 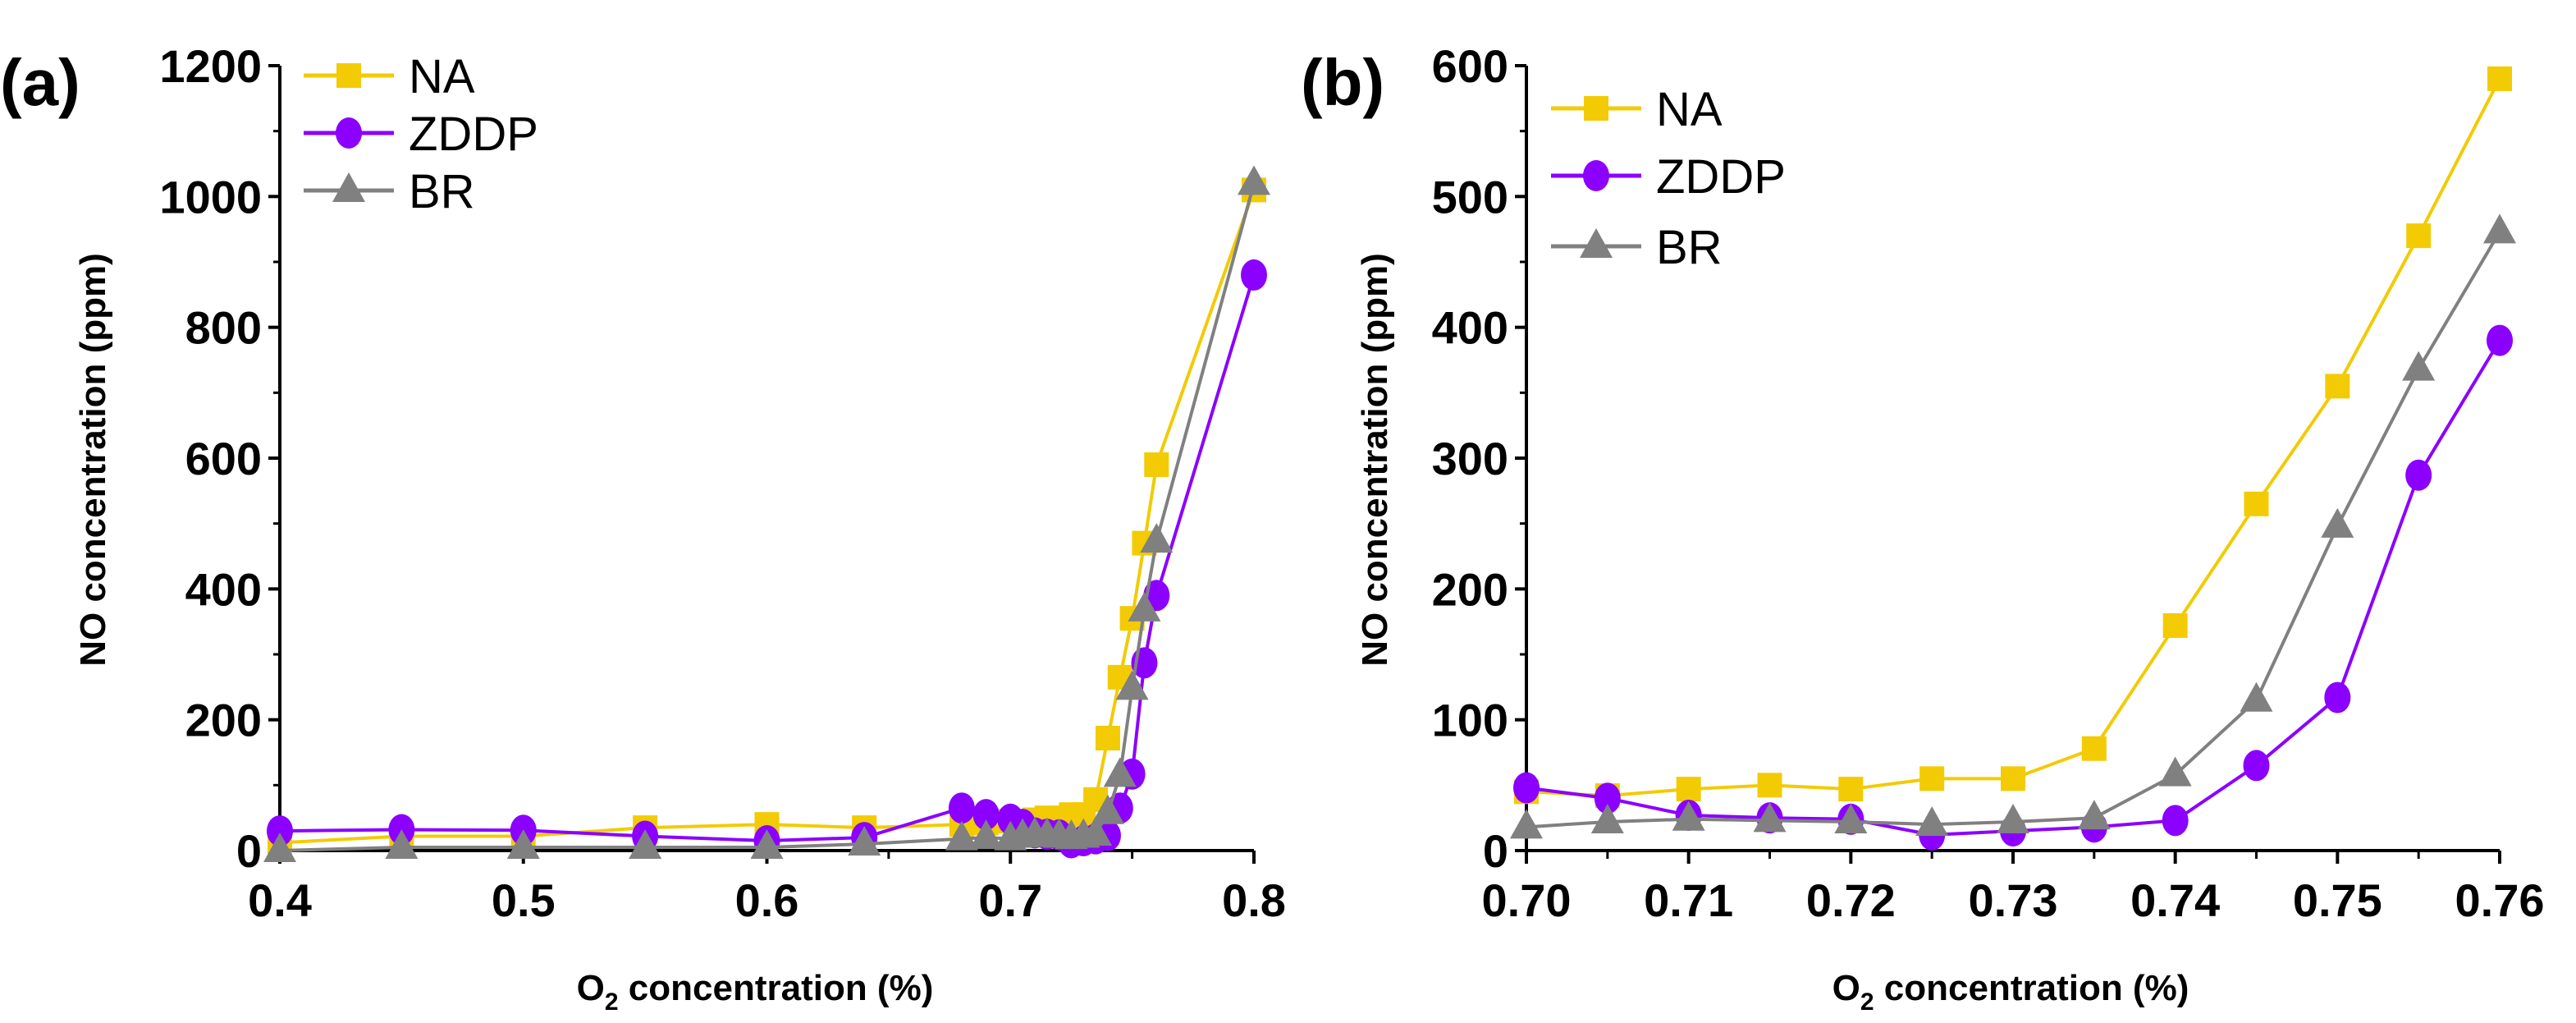 I want to click on y-tick-label: 500, so click(x=1470, y=197).